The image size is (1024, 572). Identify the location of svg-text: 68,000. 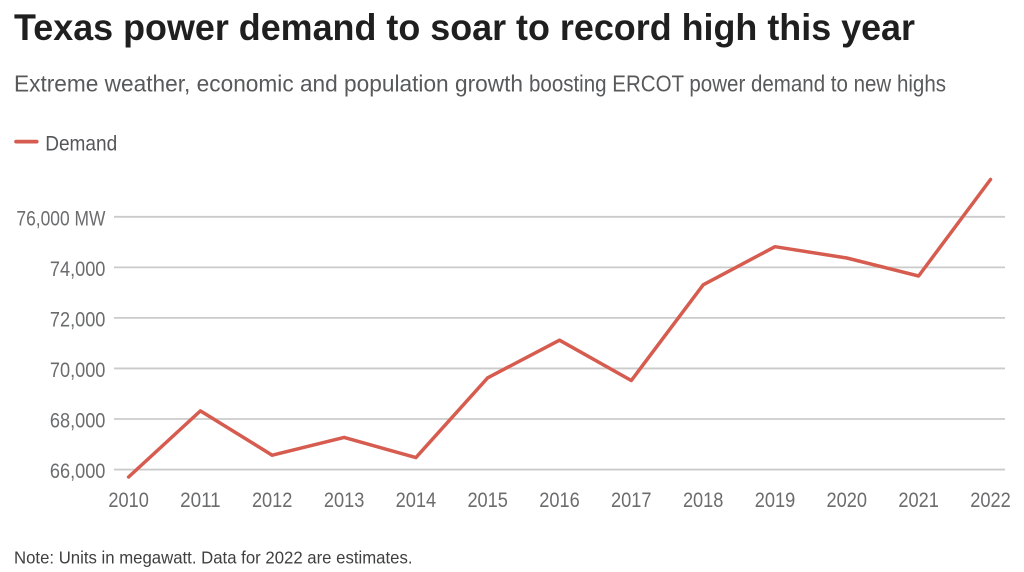
(78, 421).